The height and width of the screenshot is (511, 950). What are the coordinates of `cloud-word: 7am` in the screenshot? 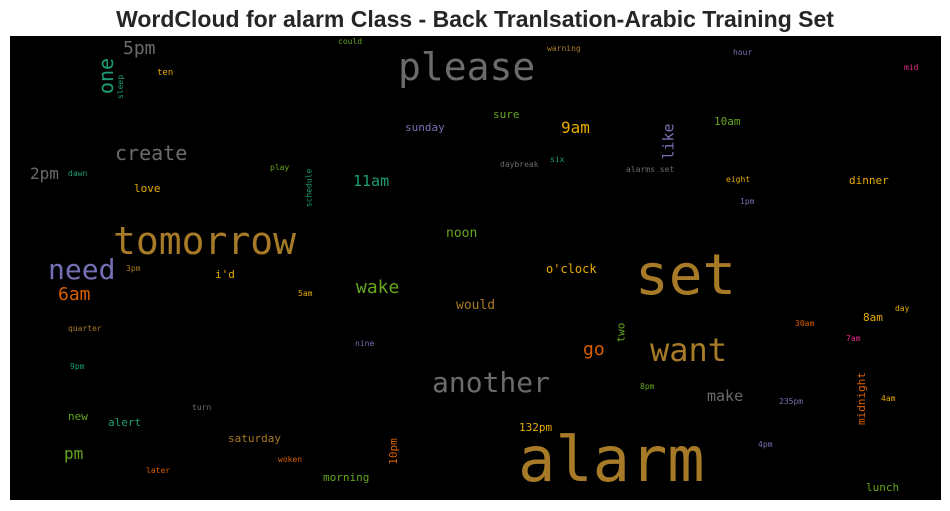 It's located at (853, 338).